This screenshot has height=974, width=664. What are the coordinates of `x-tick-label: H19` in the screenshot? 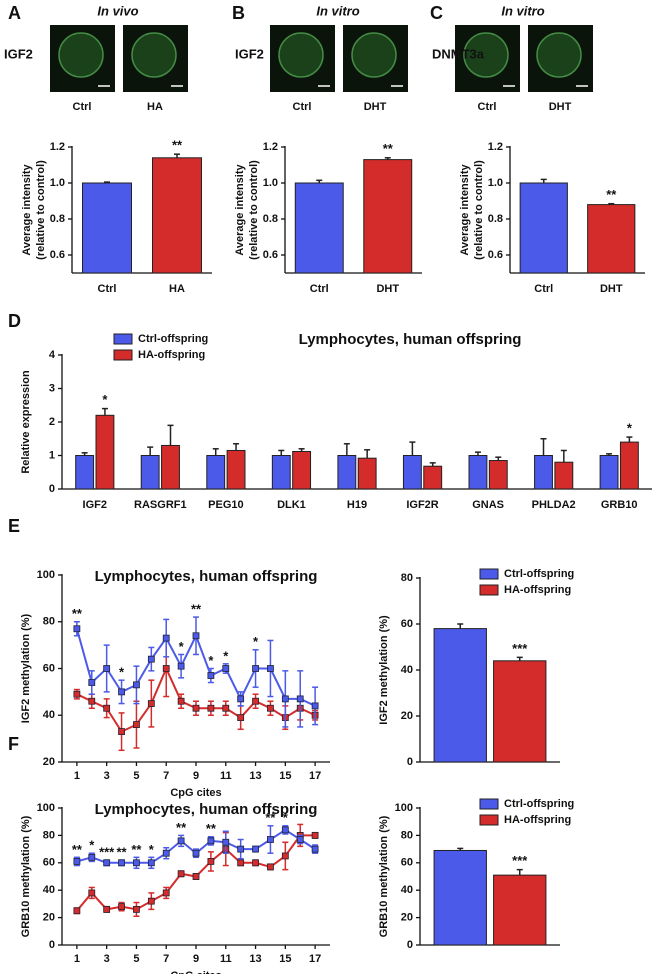 It's located at (357, 505).